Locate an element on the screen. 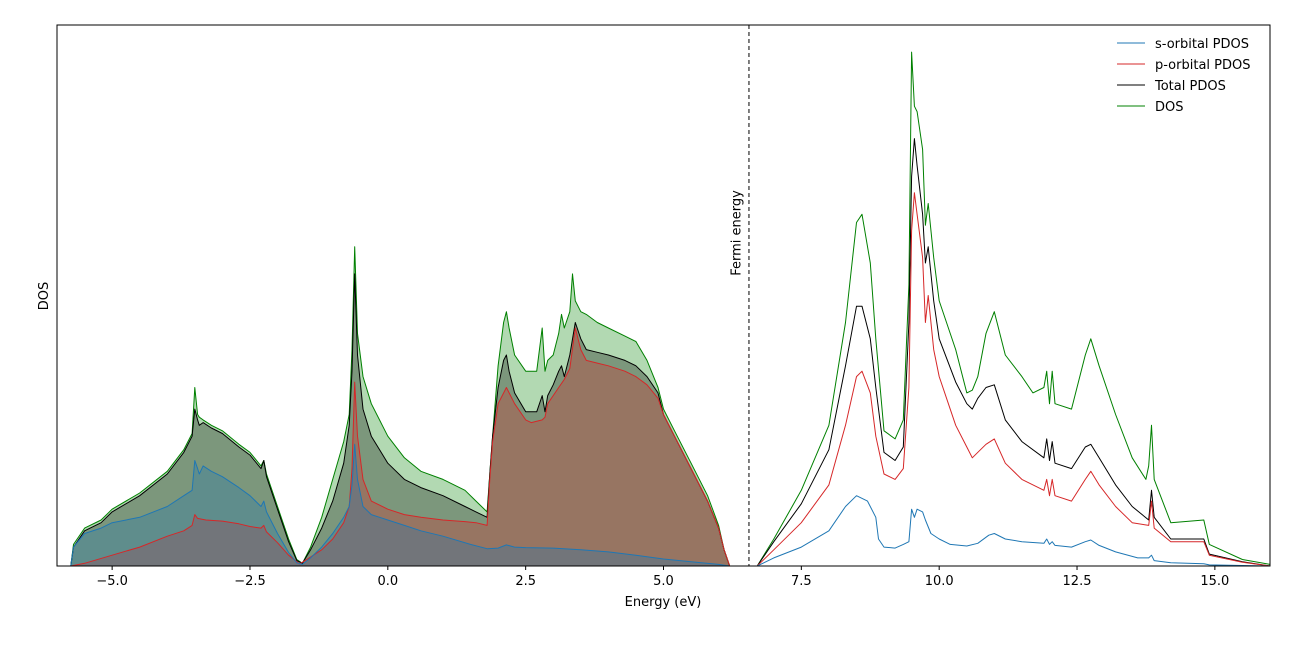 Image resolution: width=1294 pixels, height=662 pixels. fill-s-orbital-pdos is located at coordinates (403, 505).